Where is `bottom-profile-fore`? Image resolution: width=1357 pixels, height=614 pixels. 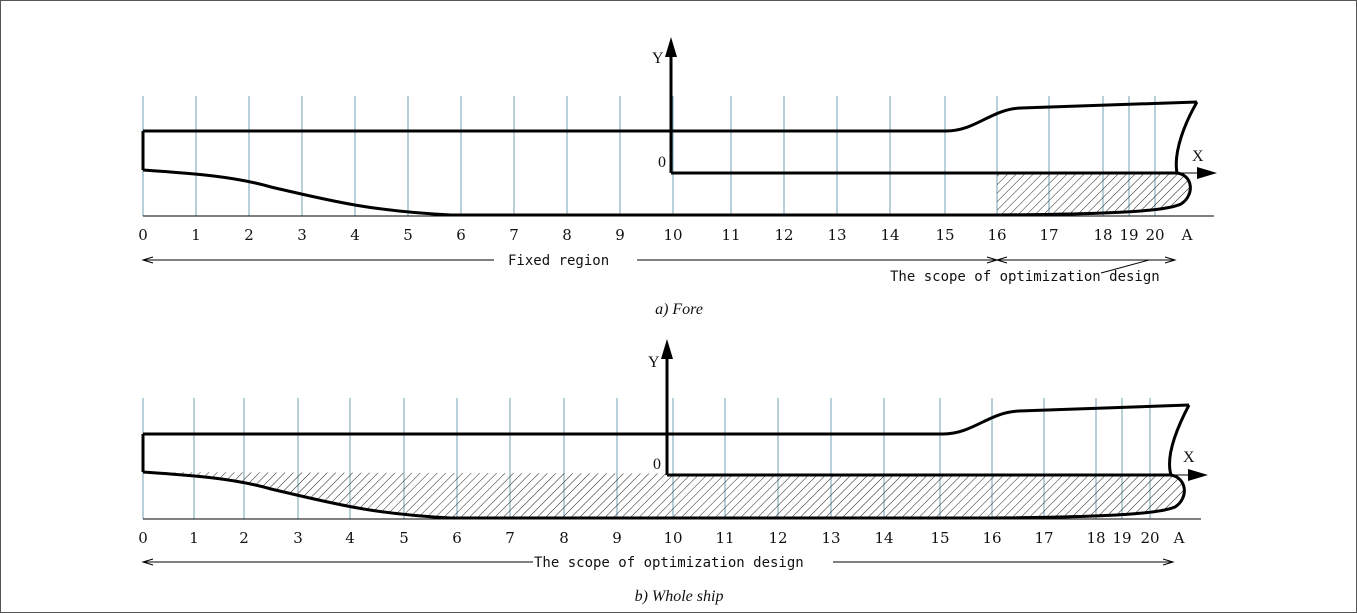 bottom-profile-fore is located at coordinates (569, 192).